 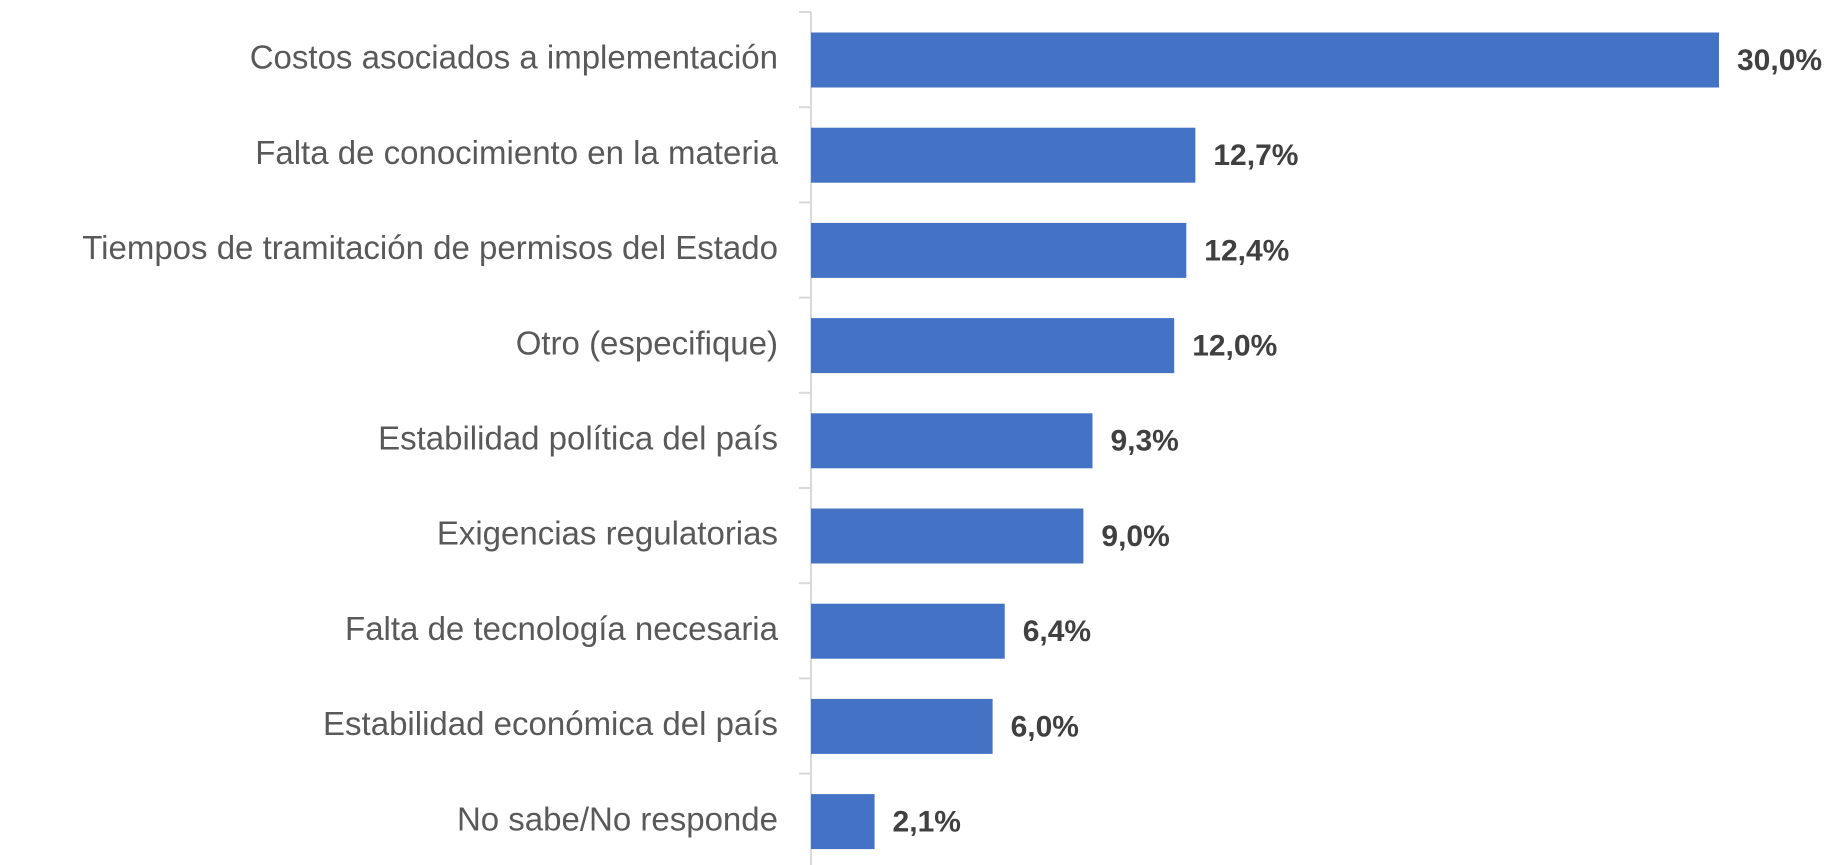 I want to click on value-label: 6,0%, so click(x=1045, y=726).